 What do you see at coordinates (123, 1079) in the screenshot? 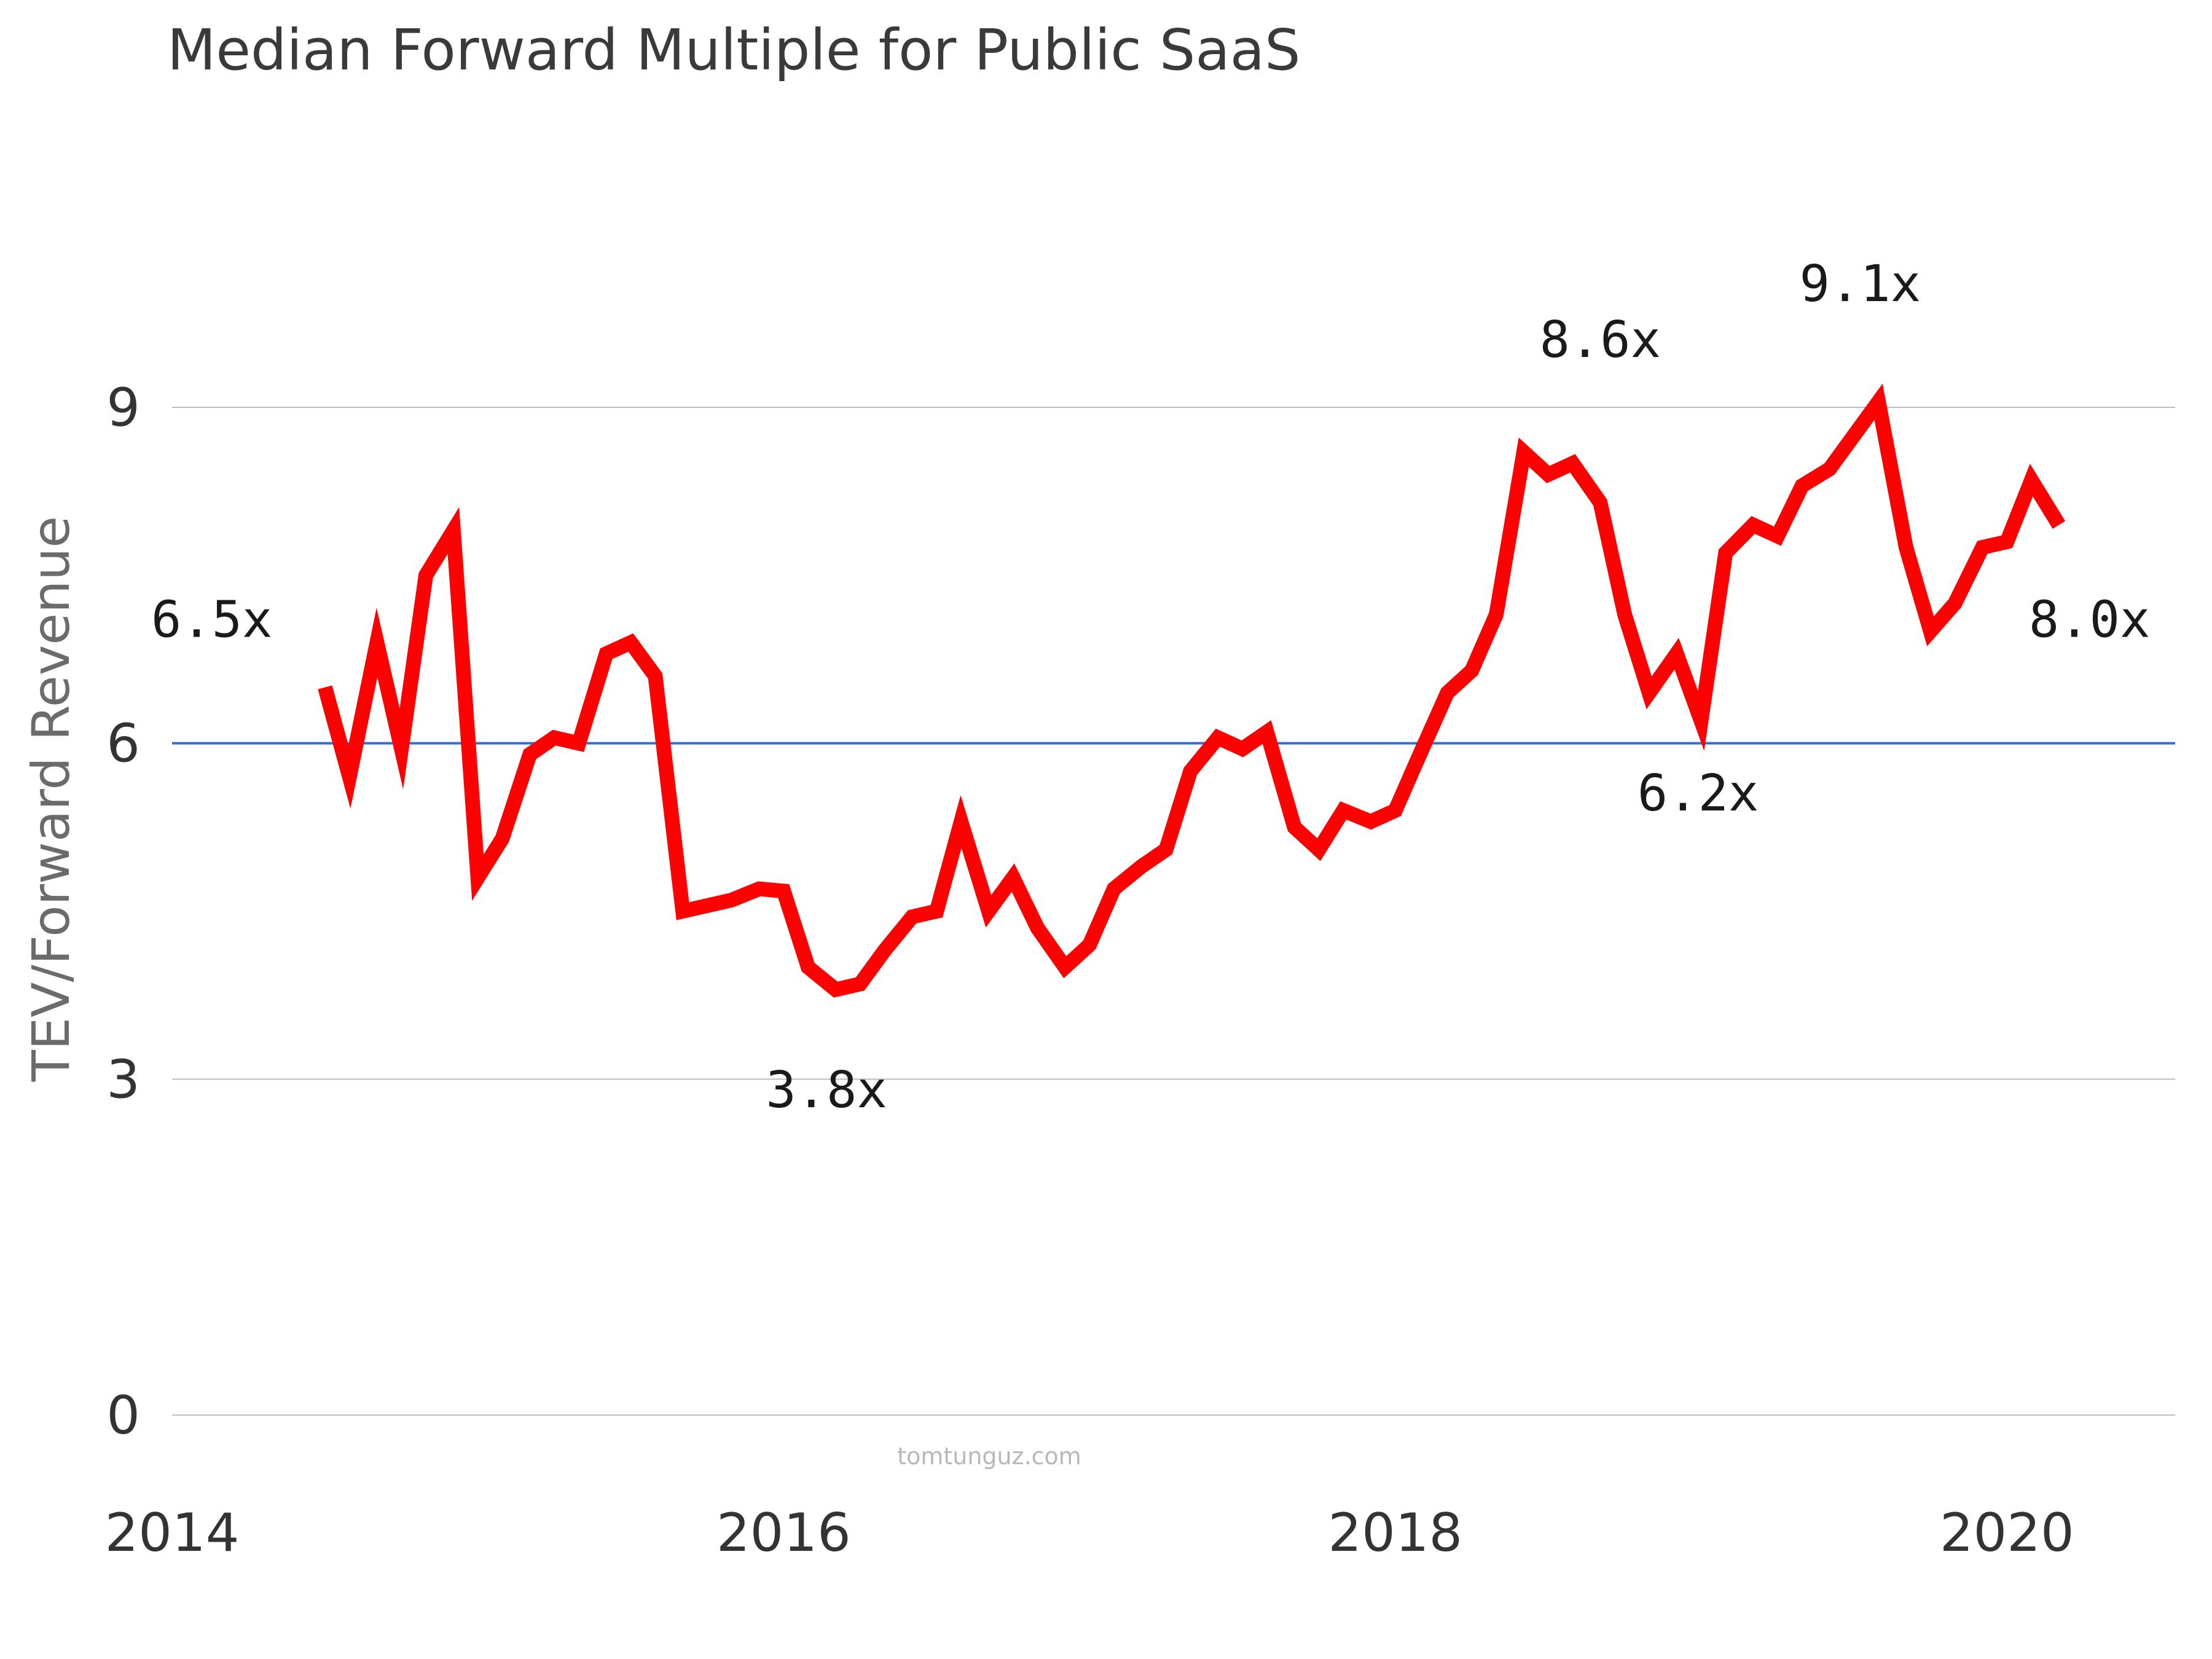
I see `y-tick-label: 3` at bounding box center [123, 1079].